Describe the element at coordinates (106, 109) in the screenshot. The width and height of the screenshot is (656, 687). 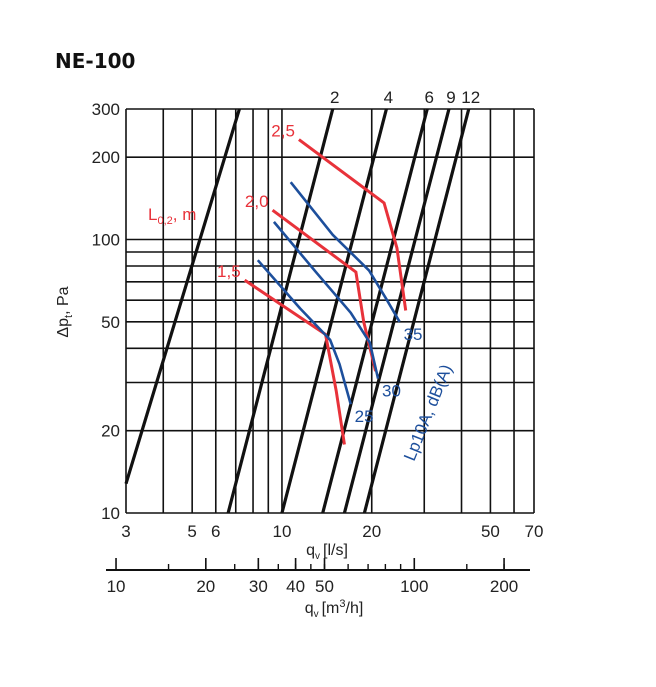
I see `y-tick-label: 300` at that location.